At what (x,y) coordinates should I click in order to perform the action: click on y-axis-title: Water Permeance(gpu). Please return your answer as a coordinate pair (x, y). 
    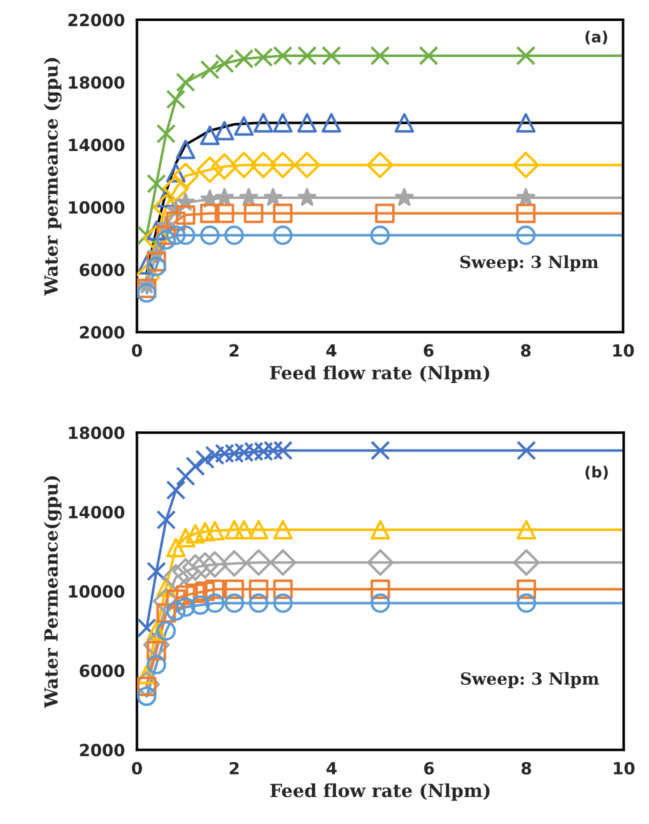
    Looking at the image, I should click on (53, 592).